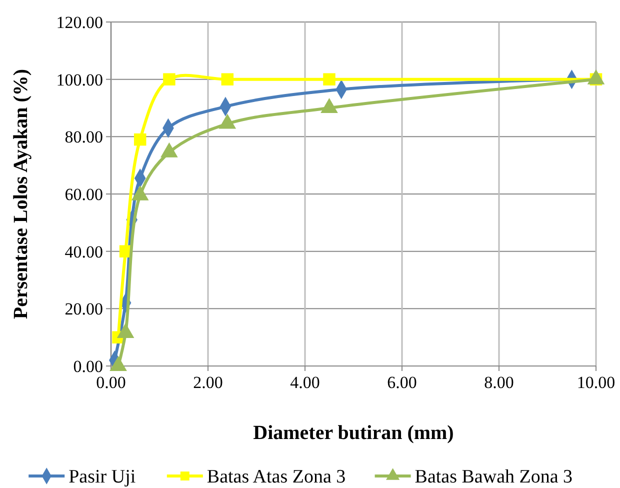 This screenshot has width=620, height=488. I want to click on legend-label: Batas Atas Zona 3, so click(276, 477).